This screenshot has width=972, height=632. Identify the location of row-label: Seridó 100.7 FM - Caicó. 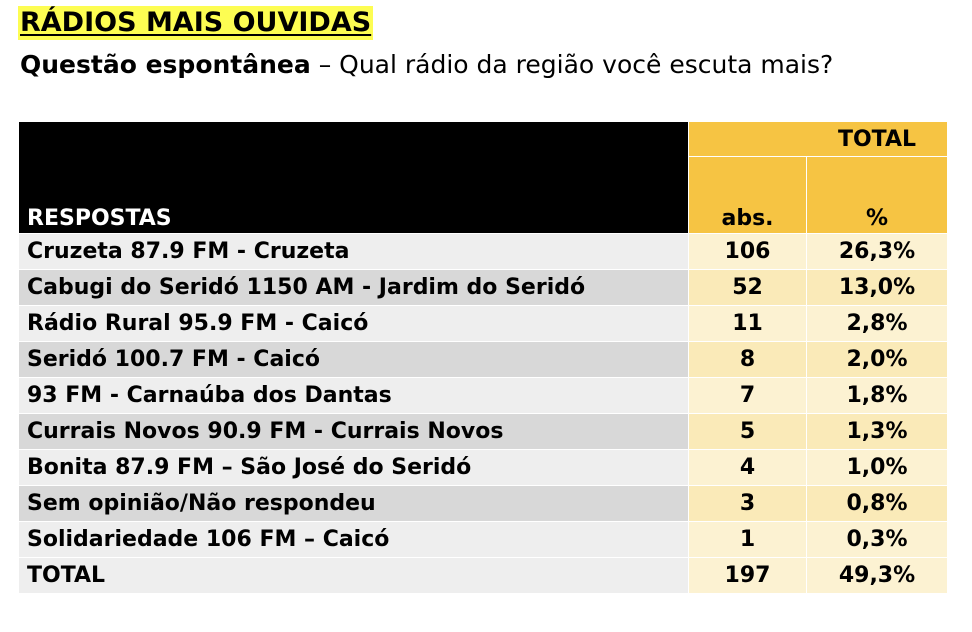
(353, 359).